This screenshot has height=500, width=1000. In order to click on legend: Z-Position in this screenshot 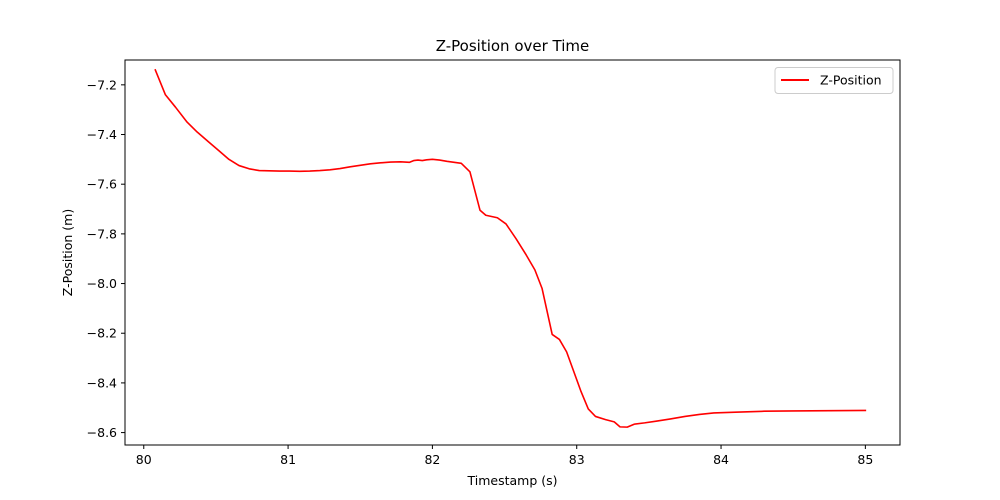, I will do `click(834, 80)`.